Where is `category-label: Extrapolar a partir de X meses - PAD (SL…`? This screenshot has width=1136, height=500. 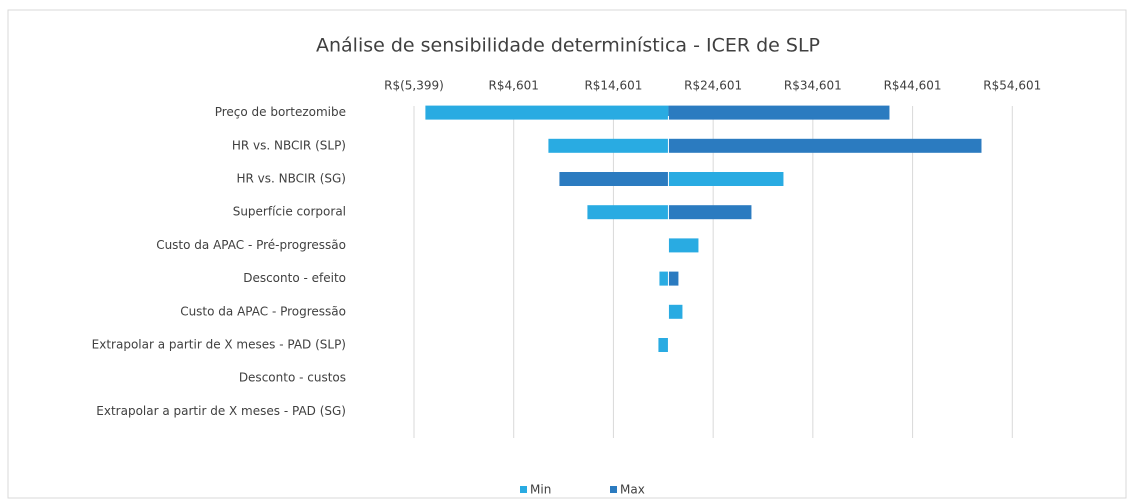 category-label: Extrapolar a partir de X meses - PAD (SL… is located at coordinates (219, 345).